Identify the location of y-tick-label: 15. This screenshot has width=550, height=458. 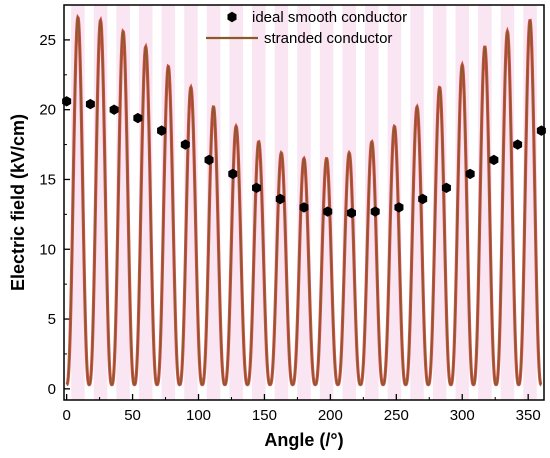
(47, 179).